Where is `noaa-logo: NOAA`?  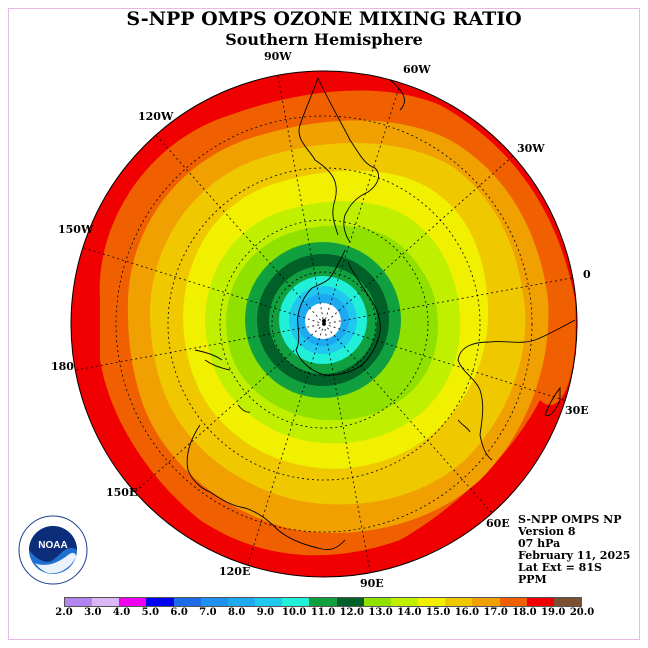 noaa-logo: NOAA is located at coordinates (53, 550).